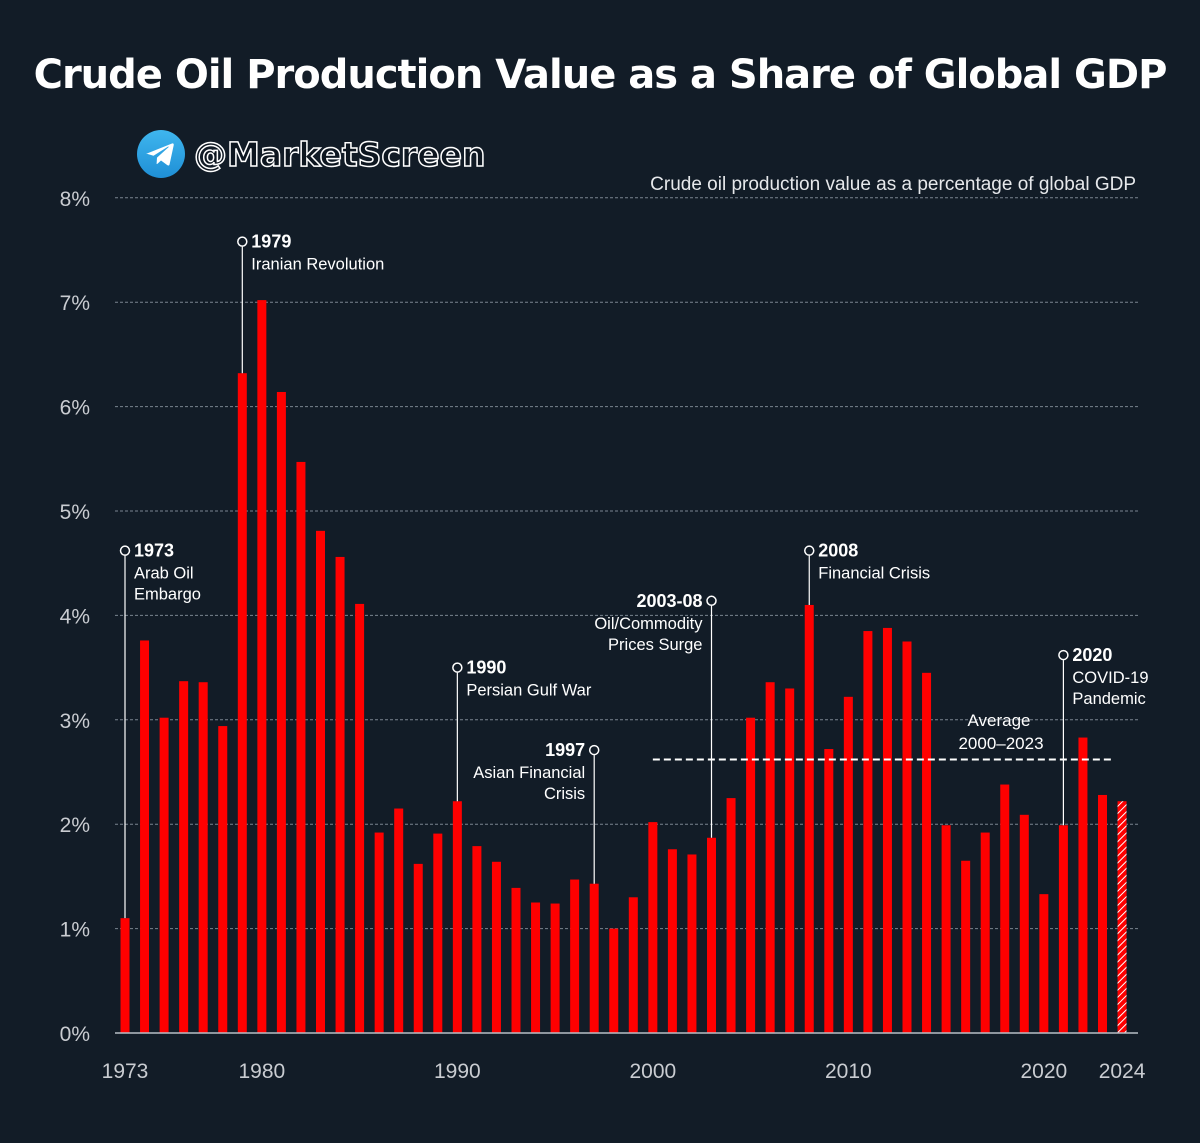  Describe the element at coordinates (399, 920) in the screenshot. I see `bar-1987` at that location.